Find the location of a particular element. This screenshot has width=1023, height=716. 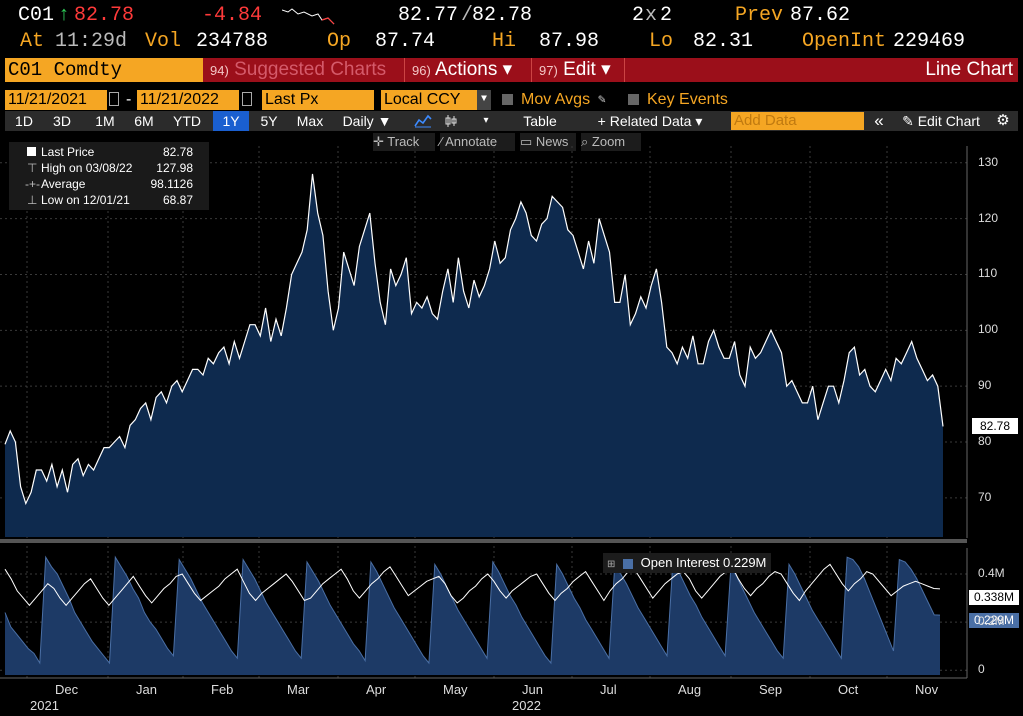

range-button-5y: 5Y is located at coordinates (269, 121).